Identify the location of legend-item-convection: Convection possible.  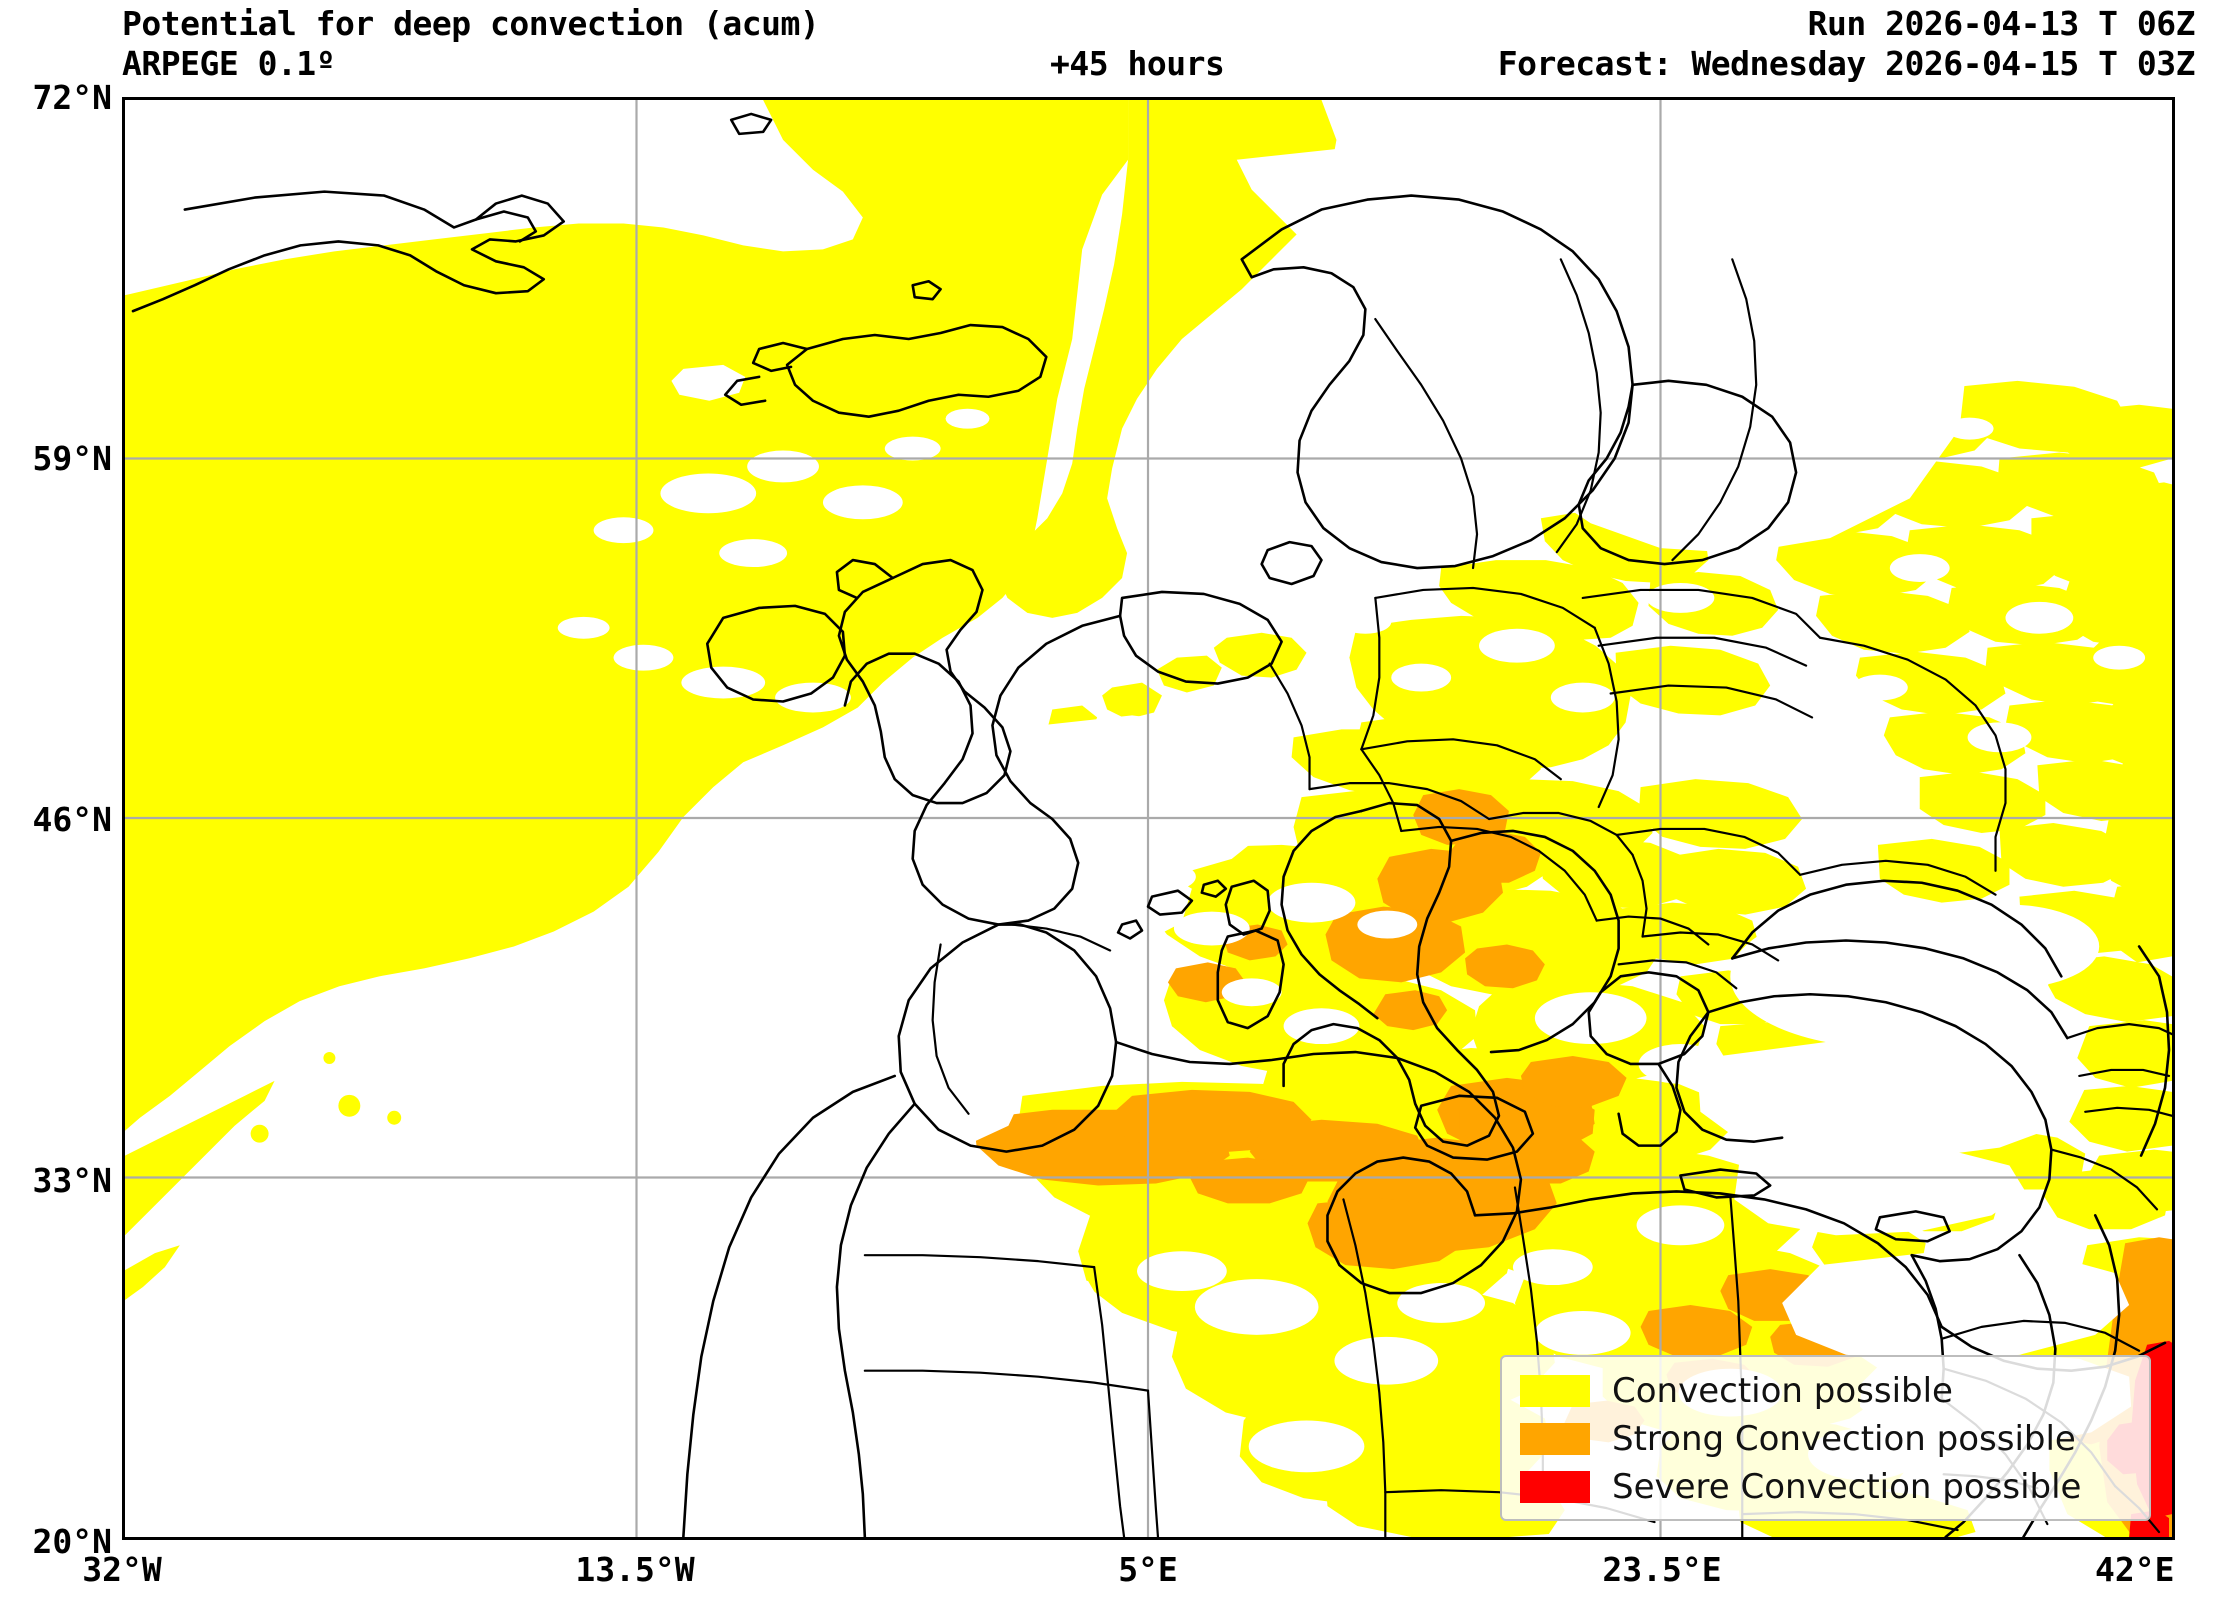
(1827, 1391).